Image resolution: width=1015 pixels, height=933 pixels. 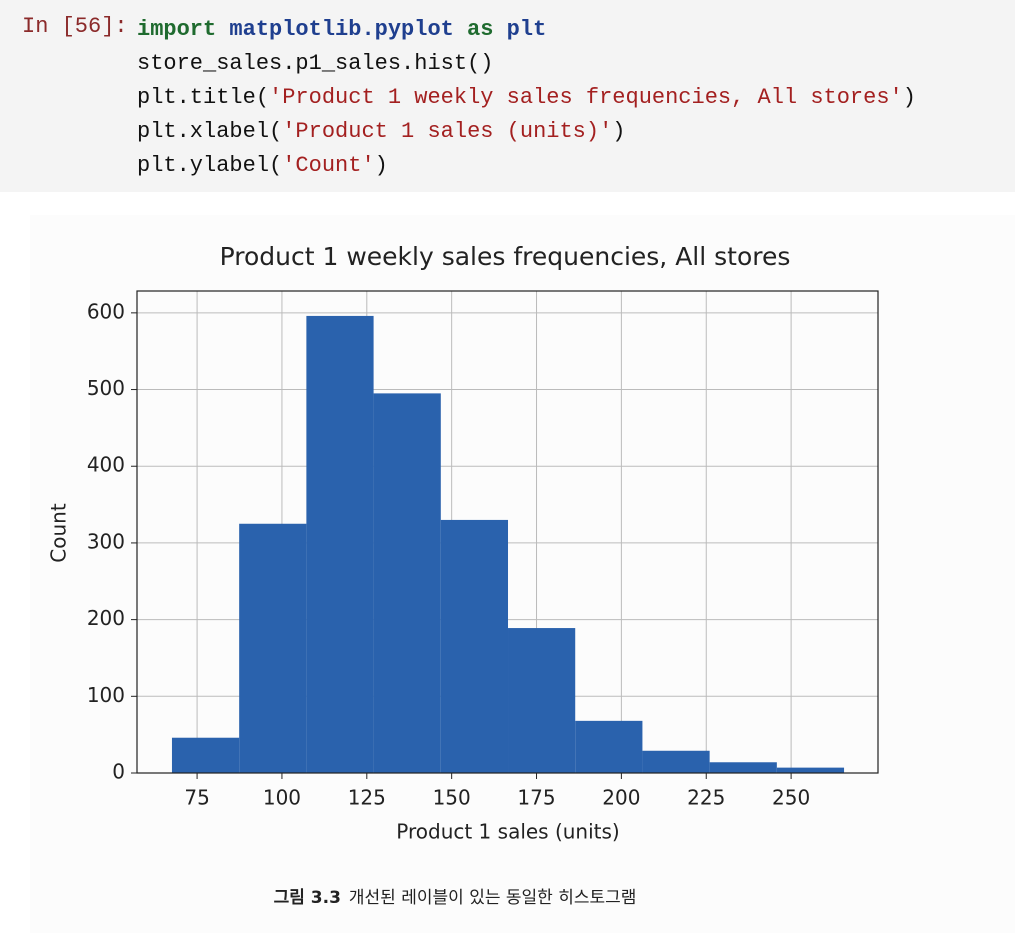 I want to click on x-tick-label: 200, so click(x=621, y=798).